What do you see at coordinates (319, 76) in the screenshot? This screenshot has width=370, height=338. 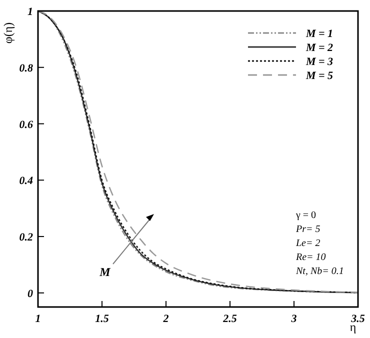 I see `legend-label: M = 5` at bounding box center [319, 76].